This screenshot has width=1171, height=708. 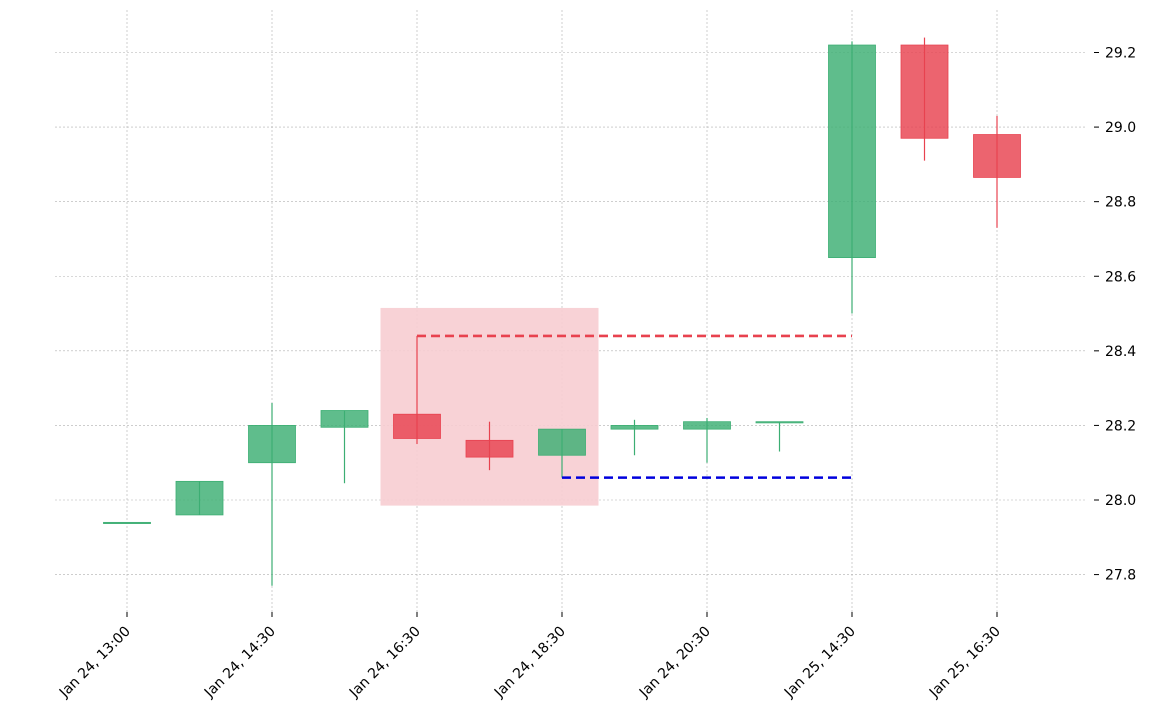 What do you see at coordinates (240, 663) in the screenshot?
I see `x-tick-label: Jan 24, 14:30` at bounding box center [240, 663].